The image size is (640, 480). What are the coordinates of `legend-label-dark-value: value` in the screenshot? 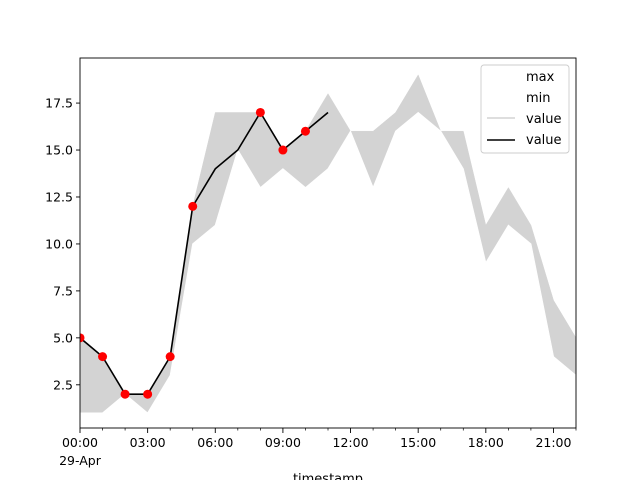 It's located at (544, 140).